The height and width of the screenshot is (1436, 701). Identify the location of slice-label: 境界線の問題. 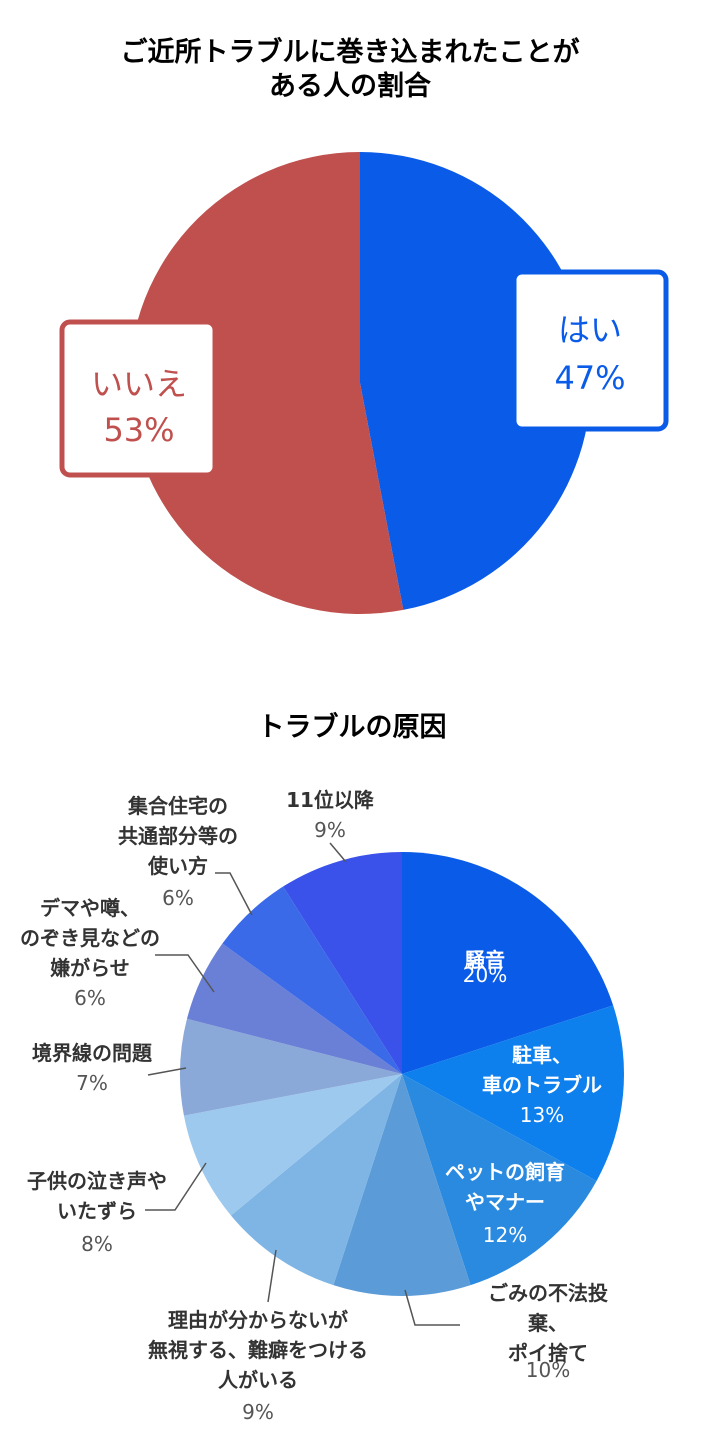
(92, 1053).